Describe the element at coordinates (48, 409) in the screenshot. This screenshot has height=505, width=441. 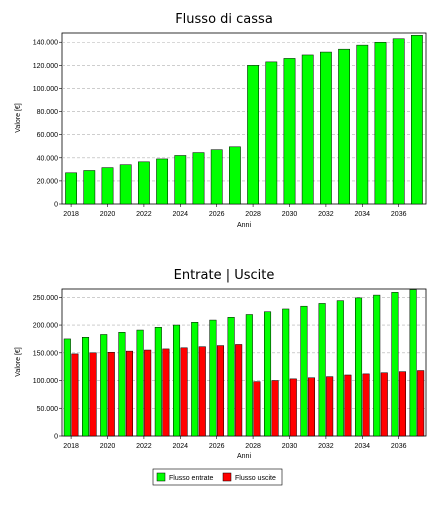
I see `y-tick-label: 50.000` at that location.